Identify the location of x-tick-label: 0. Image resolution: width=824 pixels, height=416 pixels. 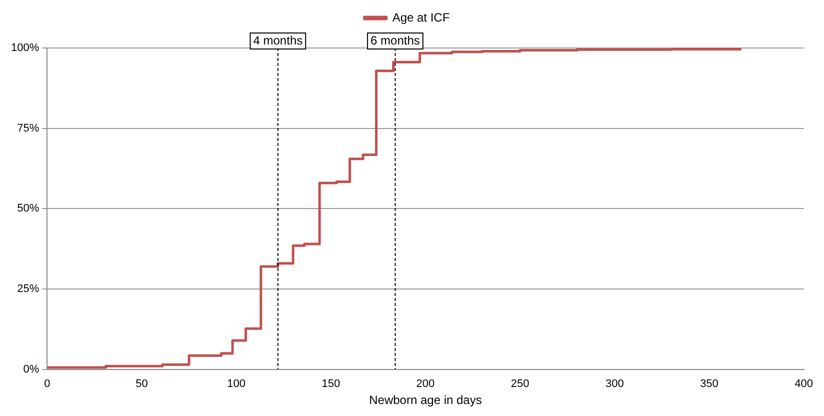
(47, 384).